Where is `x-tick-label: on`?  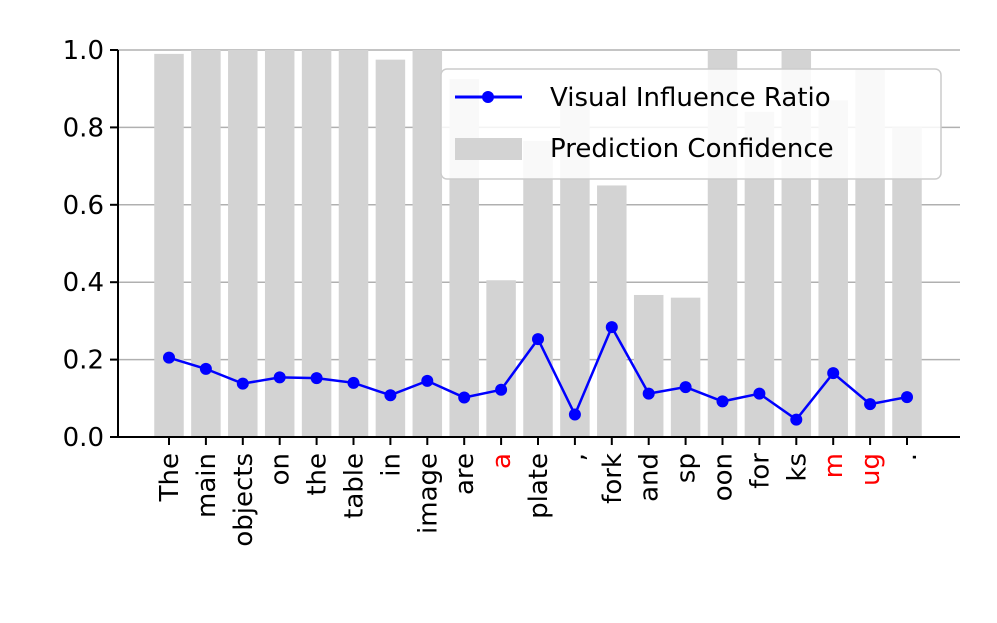 x-tick-label: on is located at coordinates (281, 469).